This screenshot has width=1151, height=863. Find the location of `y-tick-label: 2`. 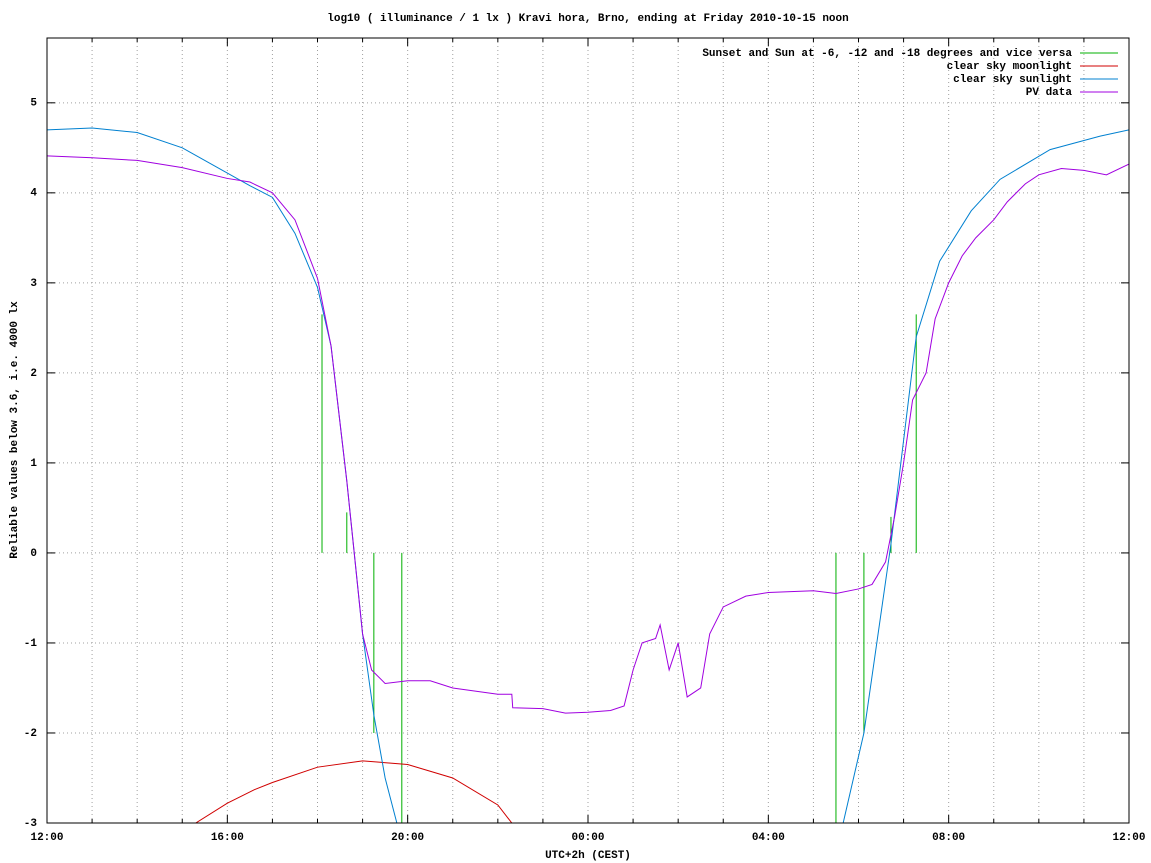

y-tick-label: 2 is located at coordinates (33, 374).